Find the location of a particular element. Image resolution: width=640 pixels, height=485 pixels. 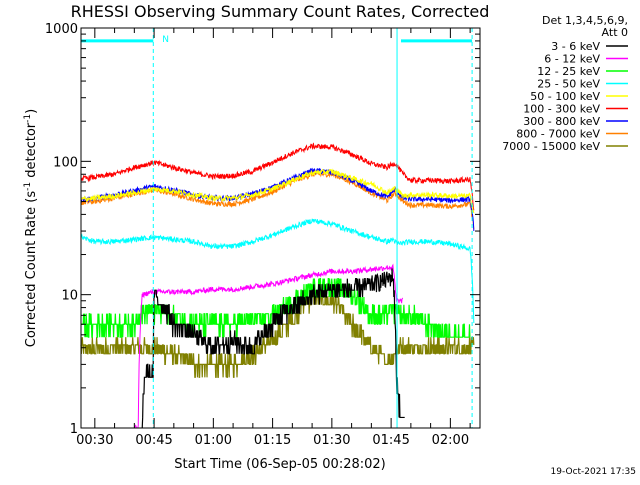

legend-header-line2: Att 0 is located at coordinates (615, 32).